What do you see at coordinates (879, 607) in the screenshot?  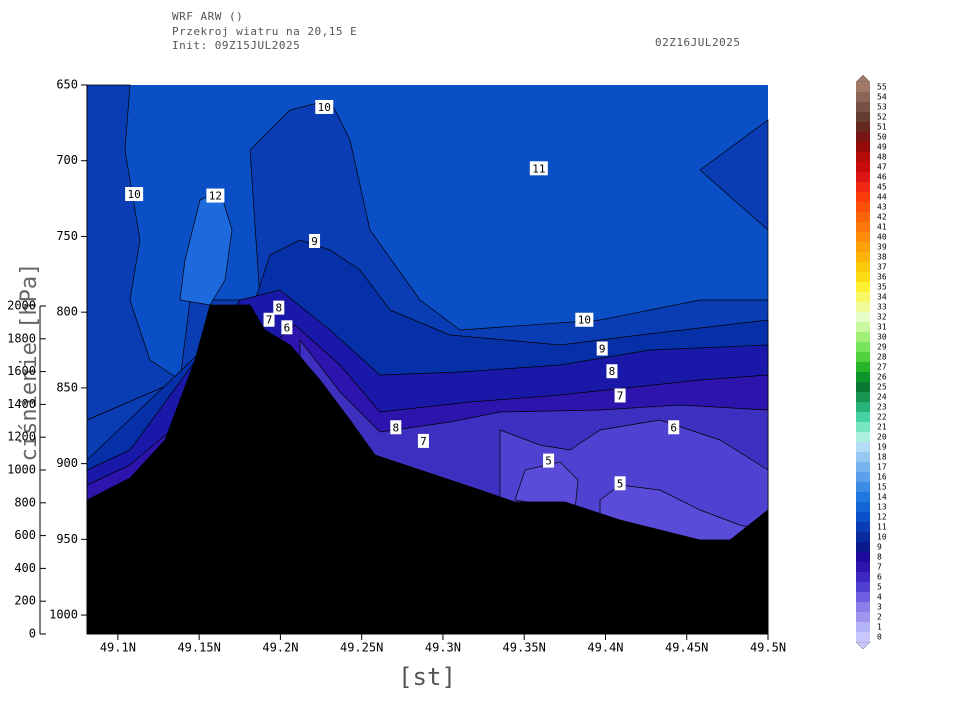 I see `colorbar-label: 3` at bounding box center [879, 607].